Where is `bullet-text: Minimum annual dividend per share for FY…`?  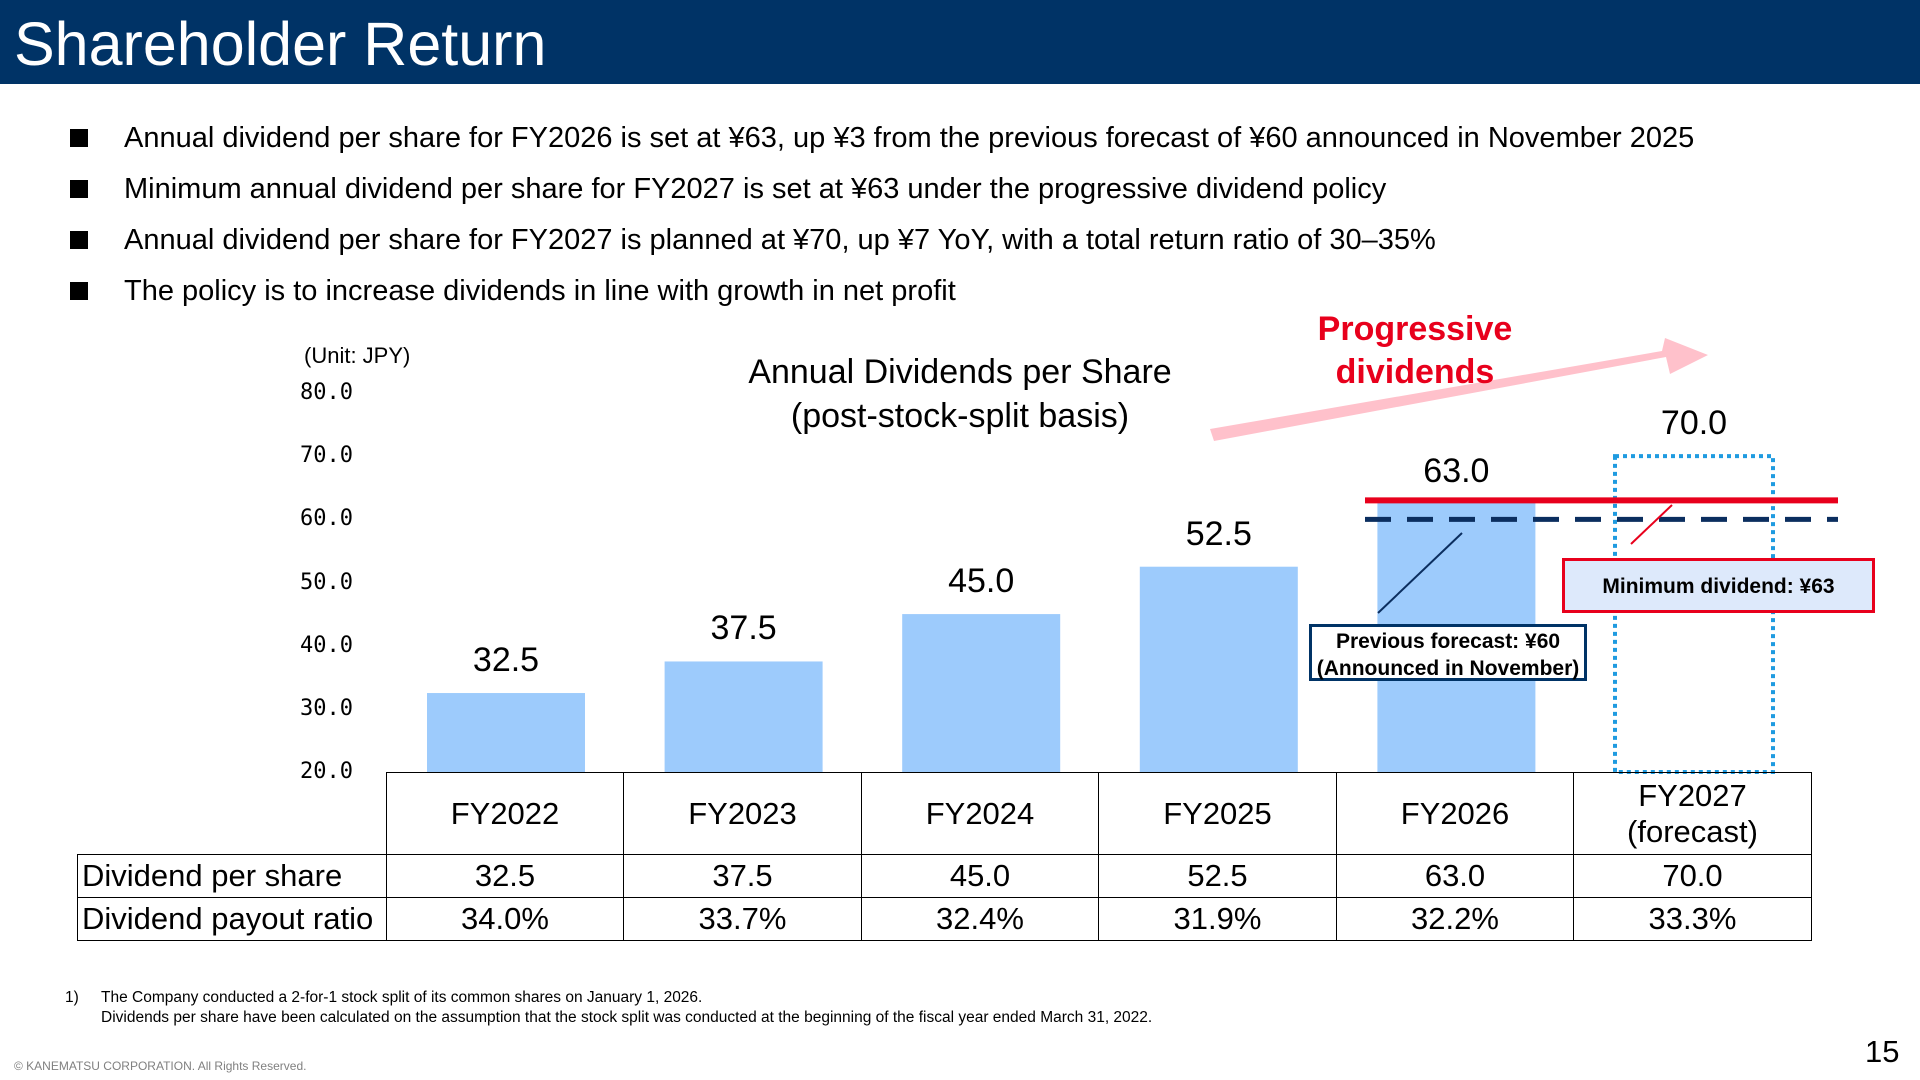
bullet-text: Minimum annual dividend per share for FY… is located at coordinates (755, 189).